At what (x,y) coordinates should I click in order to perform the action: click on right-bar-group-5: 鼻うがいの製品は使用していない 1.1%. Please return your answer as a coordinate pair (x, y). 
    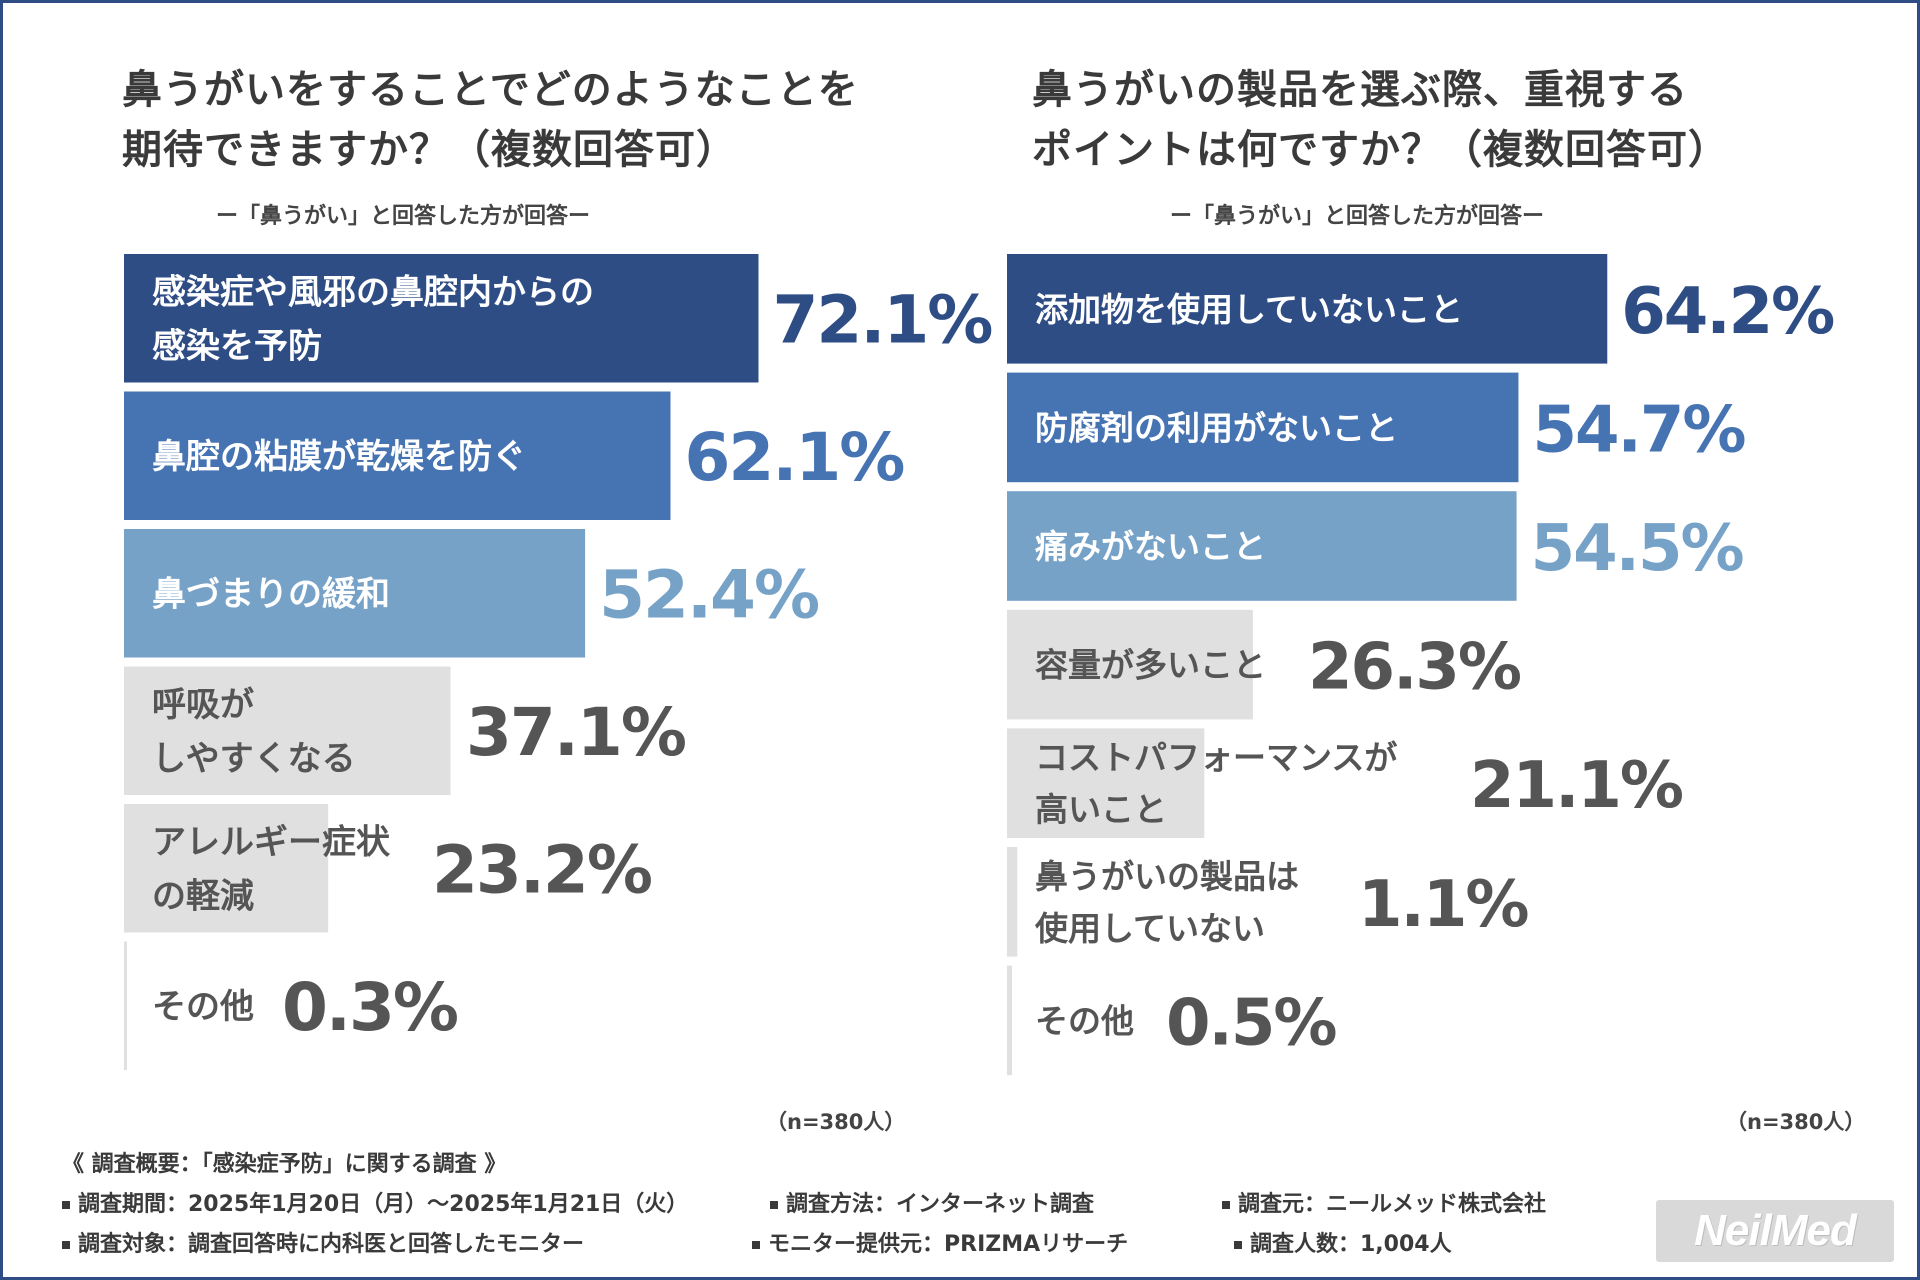
    Looking at the image, I should click on (1268, 902).